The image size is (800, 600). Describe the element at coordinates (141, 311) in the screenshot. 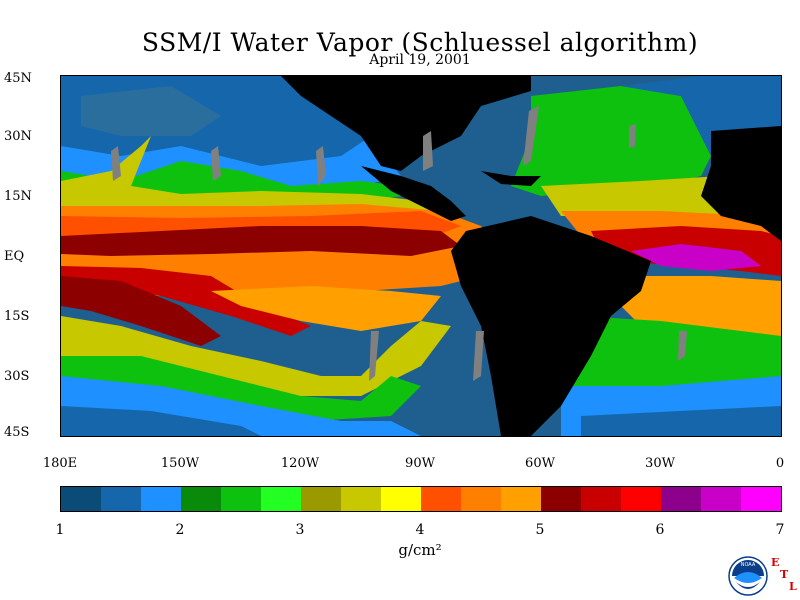

I see `vapor-band-spcz-core` at that location.